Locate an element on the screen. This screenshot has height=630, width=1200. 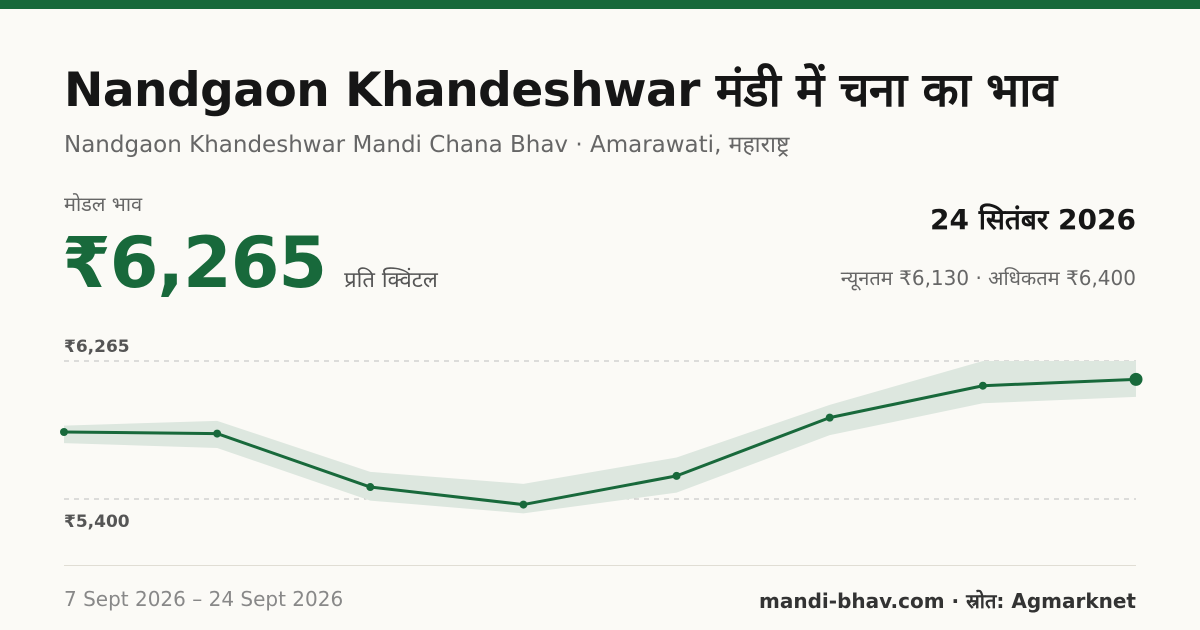
latest-data-point is located at coordinates (1136, 379).